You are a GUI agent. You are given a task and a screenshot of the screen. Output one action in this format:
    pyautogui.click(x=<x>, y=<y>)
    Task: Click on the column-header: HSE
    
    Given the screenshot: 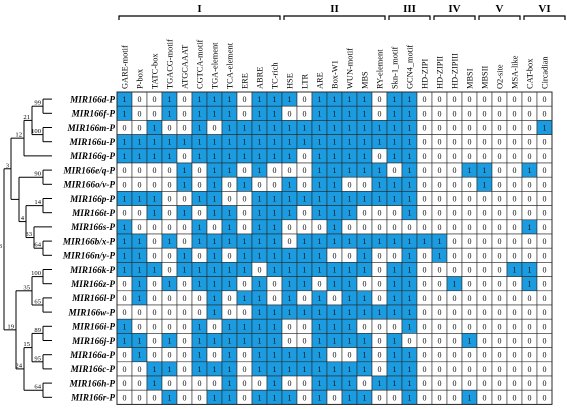 What is the action you would take?
    pyautogui.click(x=290, y=81)
    